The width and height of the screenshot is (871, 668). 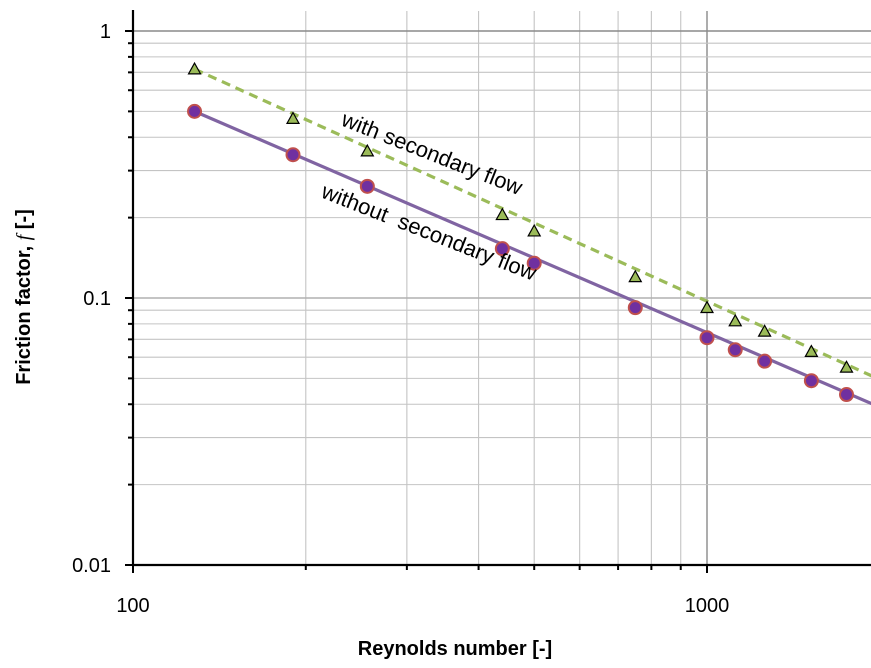 I want to click on y-tick-label: 1, so click(x=105, y=32).